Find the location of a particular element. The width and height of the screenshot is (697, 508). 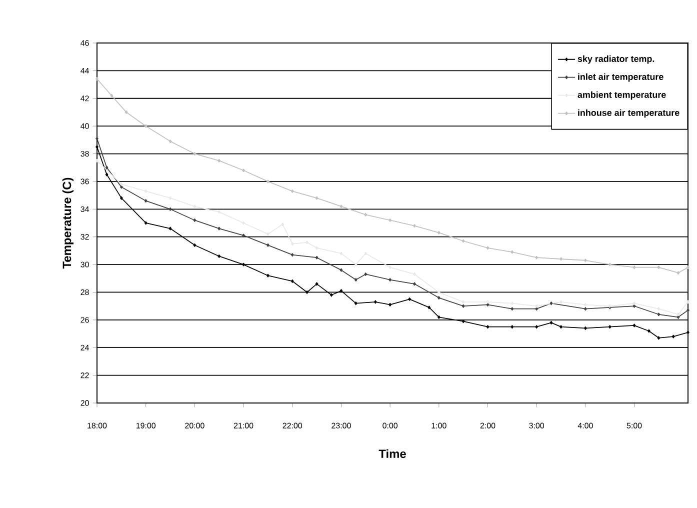

x-axis-title: Time is located at coordinates (392, 453).